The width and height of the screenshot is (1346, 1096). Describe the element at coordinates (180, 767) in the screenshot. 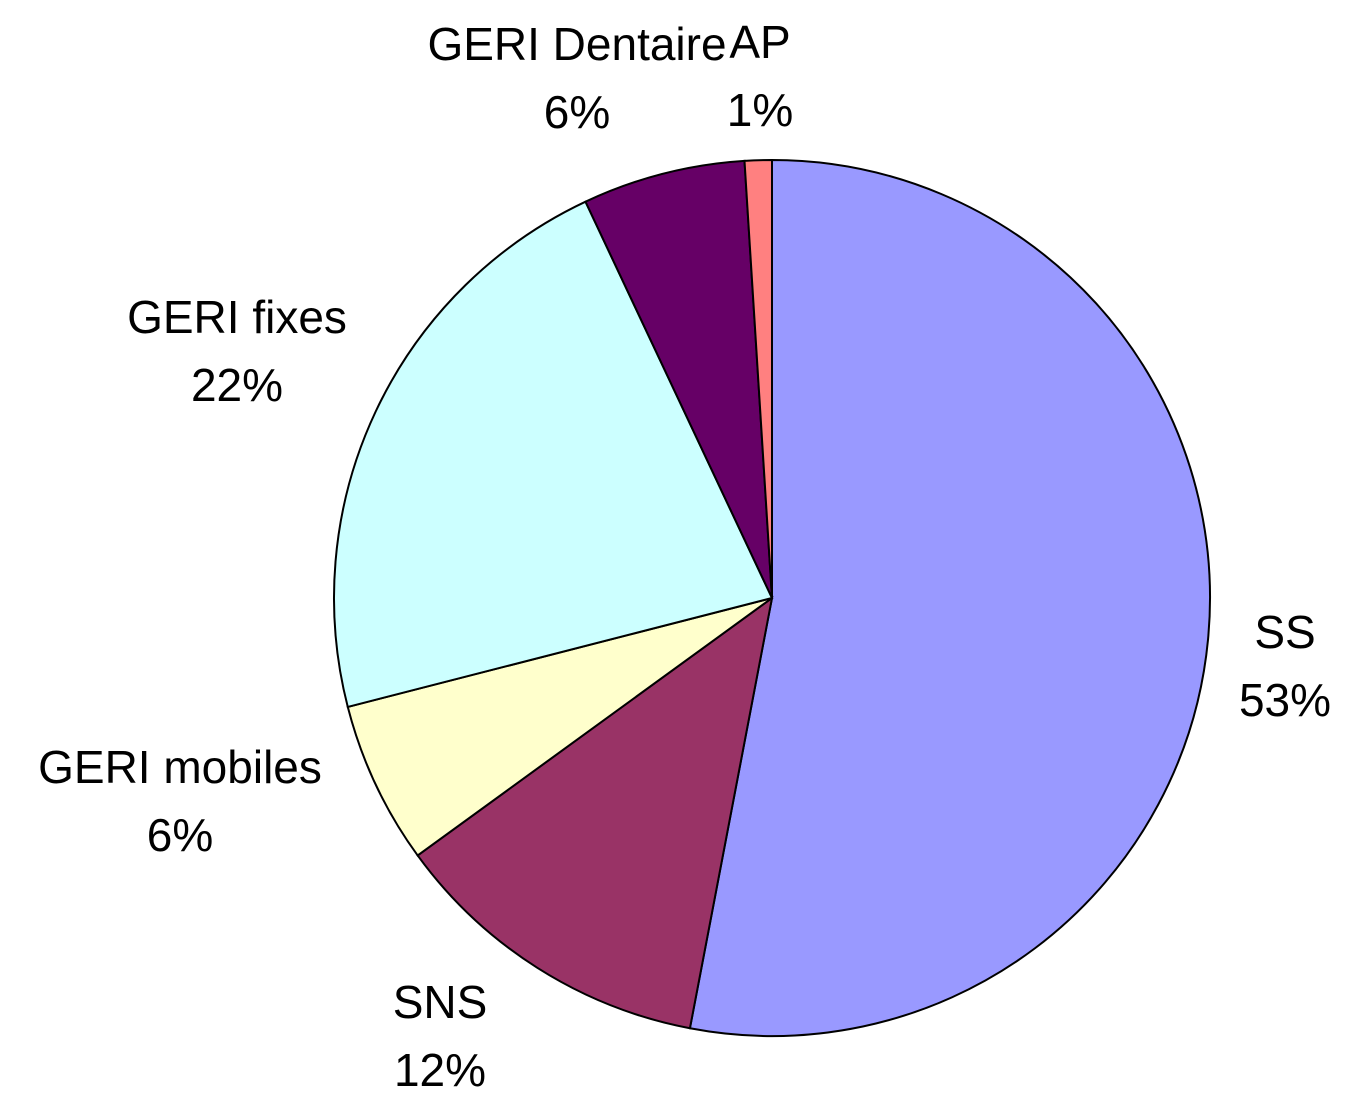

I see `slice-label: GERI mobiles` at that location.